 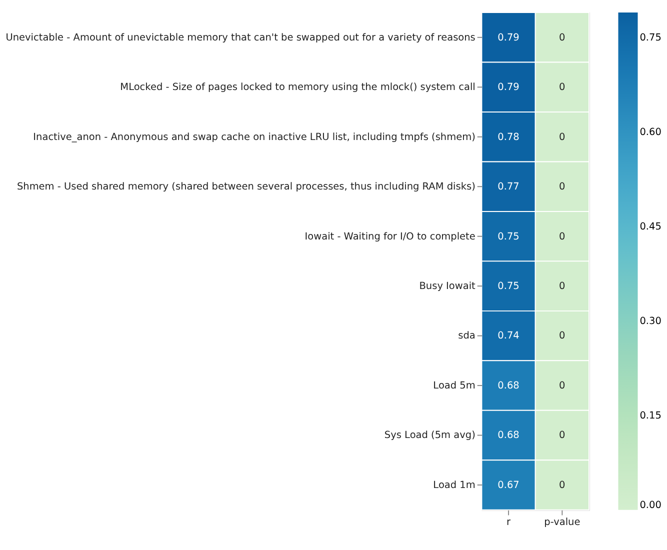 I want to click on data-label: 0.67, so click(x=509, y=485).